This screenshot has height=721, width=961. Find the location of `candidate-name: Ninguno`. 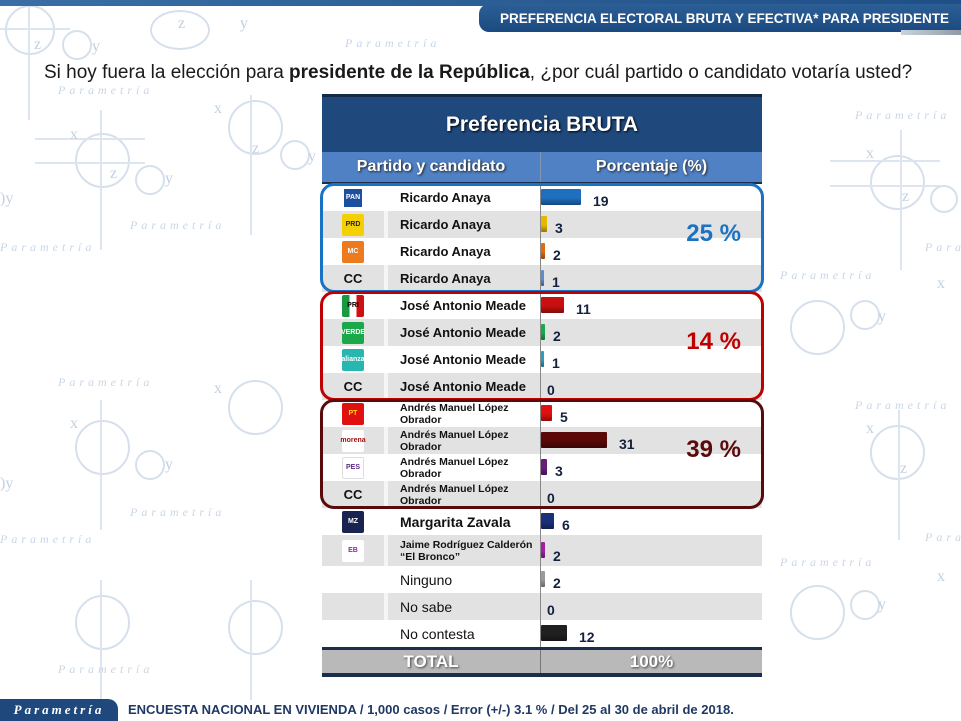

candidate-name: Ninguno is located at coordinates (462, 579).